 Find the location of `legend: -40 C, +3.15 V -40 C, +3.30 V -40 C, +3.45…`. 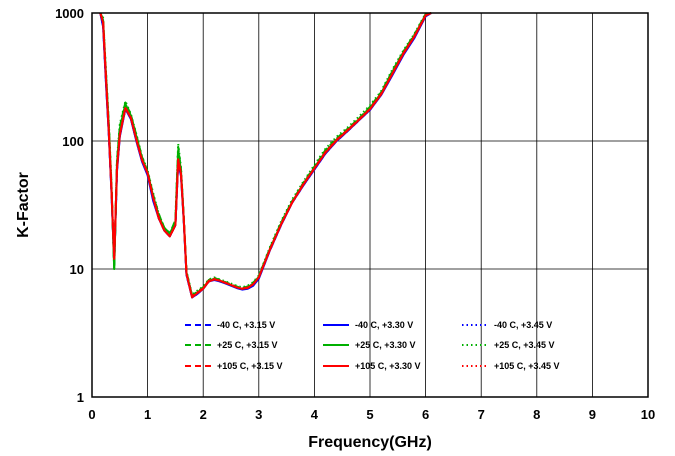

legend: -40 C, +3.15 V -40 C, +3.30 V -40 C, +3.45… is located at coordinates (372, 345).